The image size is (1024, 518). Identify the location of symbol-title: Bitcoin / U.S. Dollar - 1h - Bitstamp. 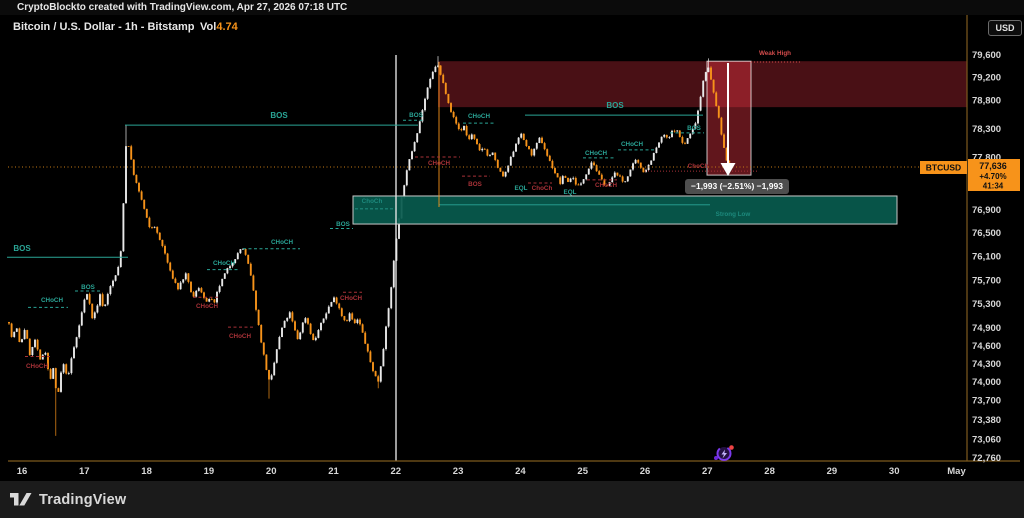
(104, 27).